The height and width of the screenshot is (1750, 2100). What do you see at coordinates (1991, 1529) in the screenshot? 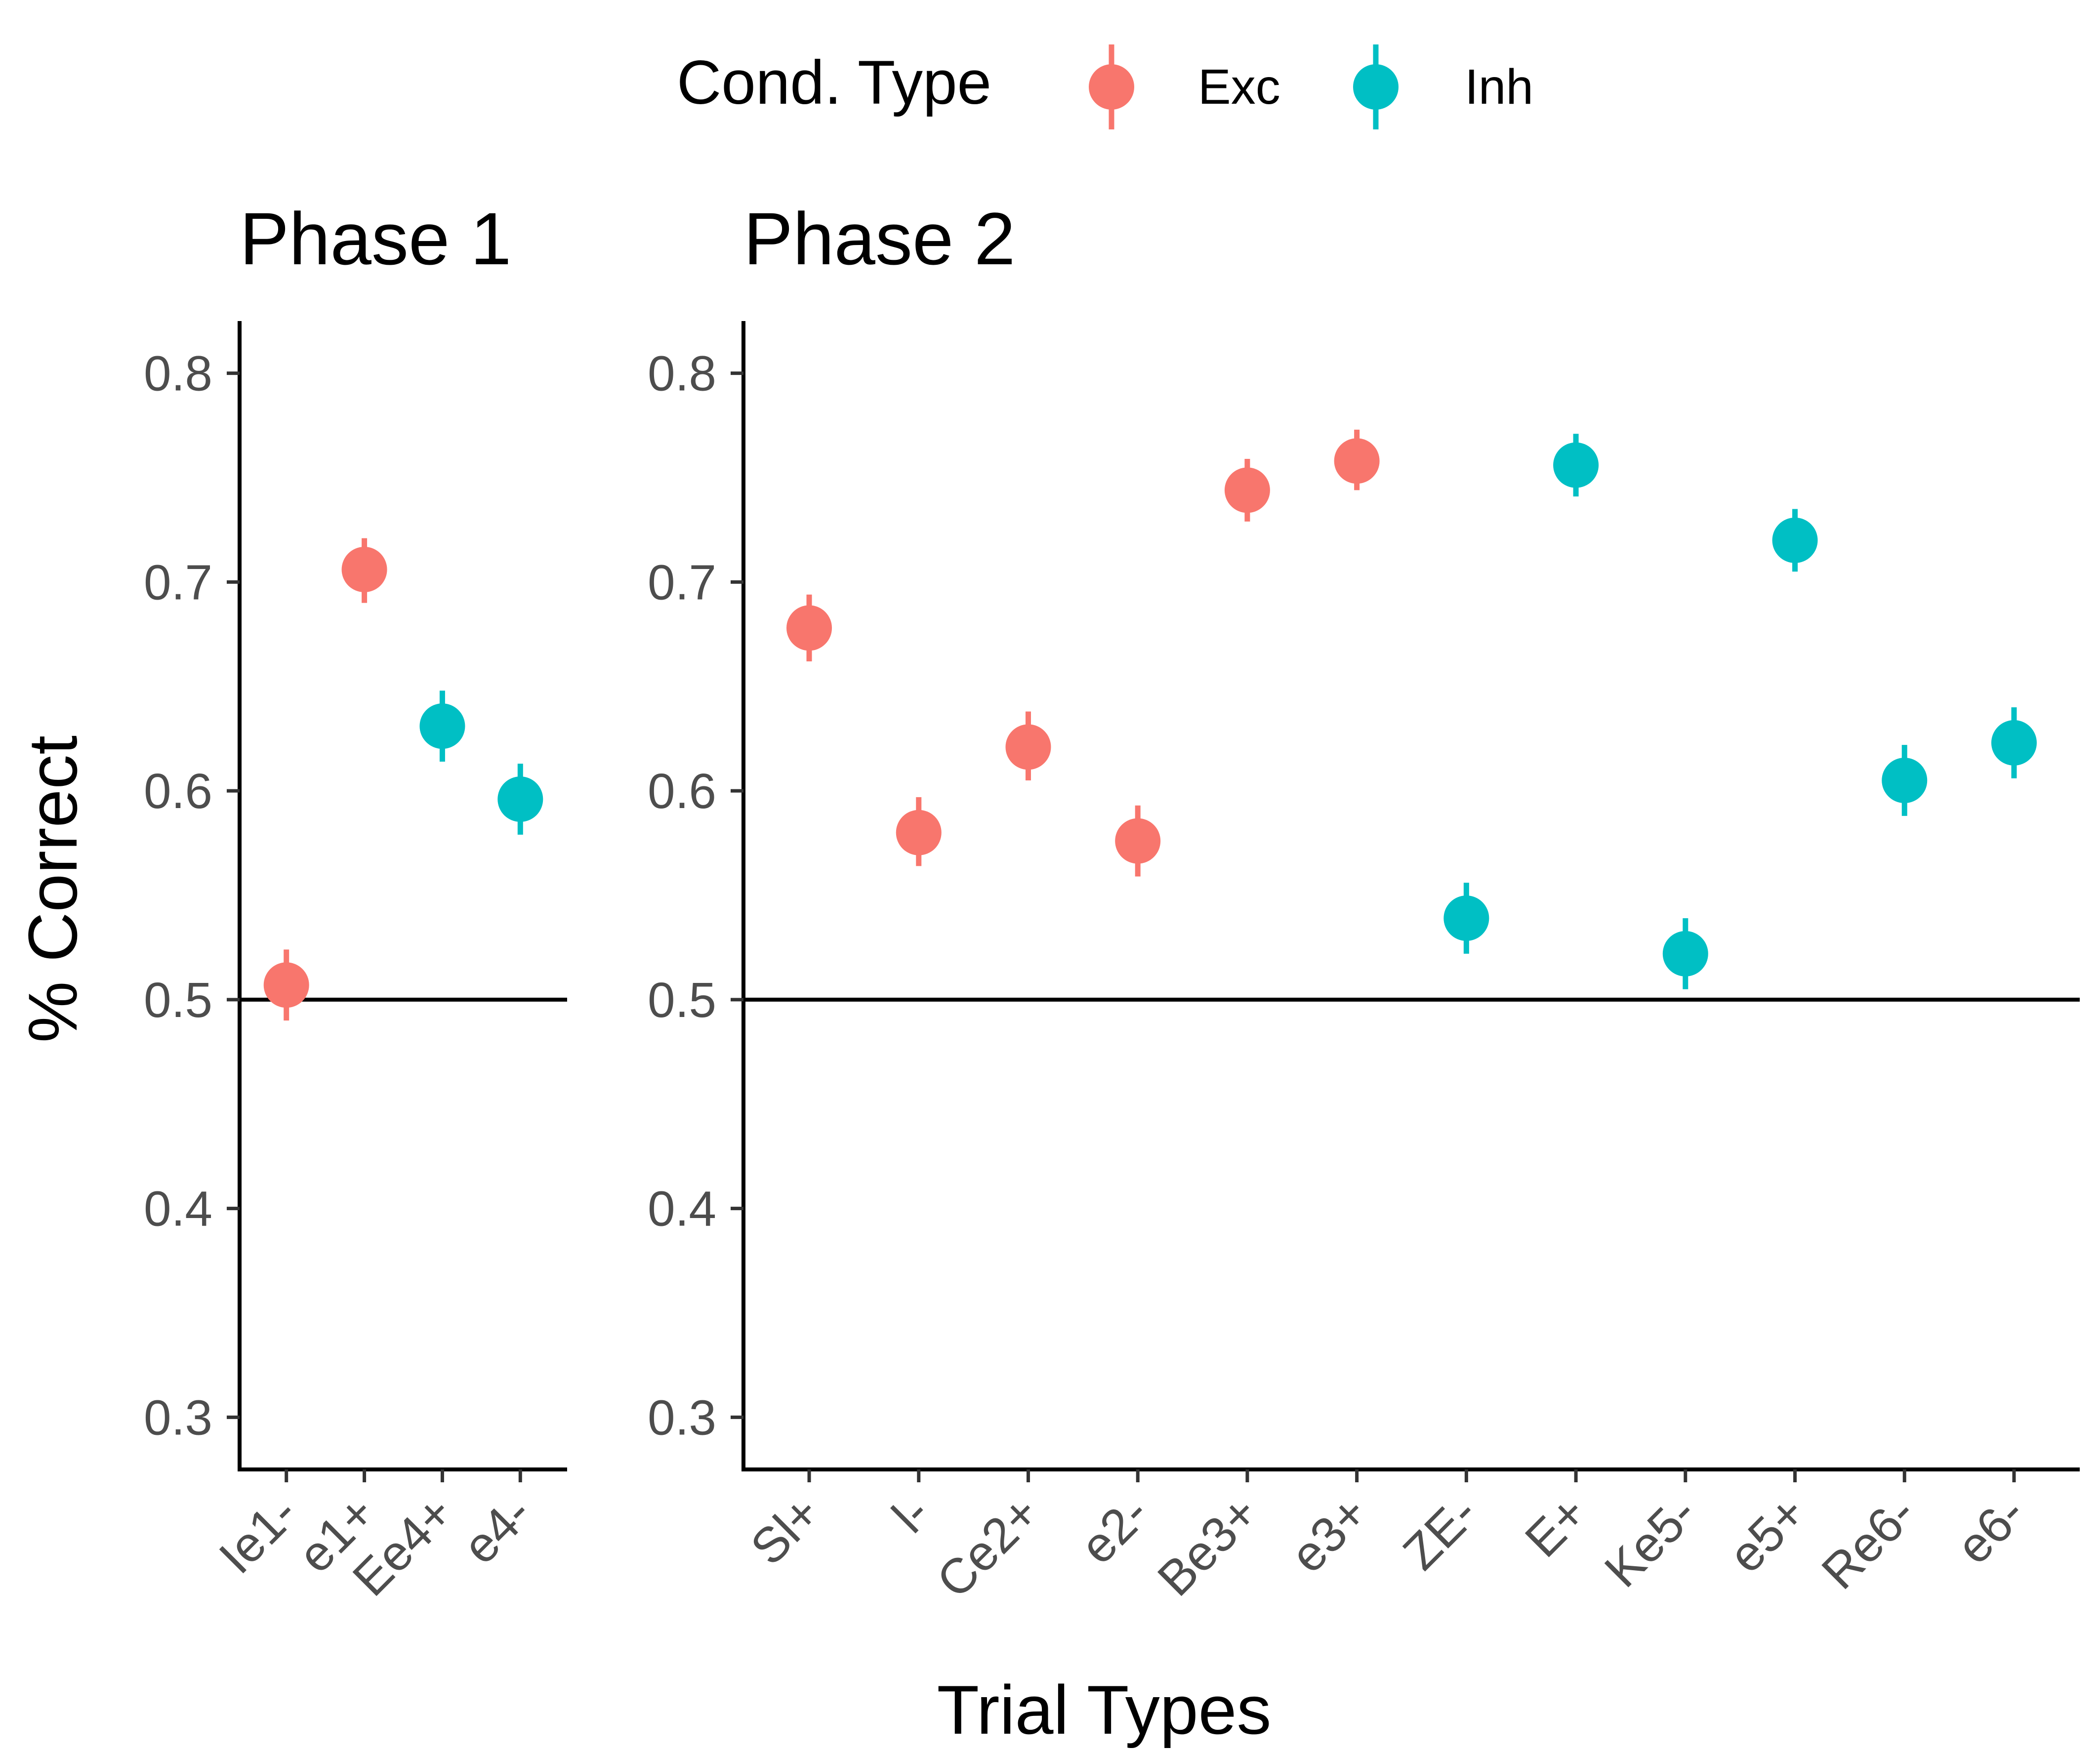
I see `x-tick-label: e6-` at bounding box center [1991, 1529].